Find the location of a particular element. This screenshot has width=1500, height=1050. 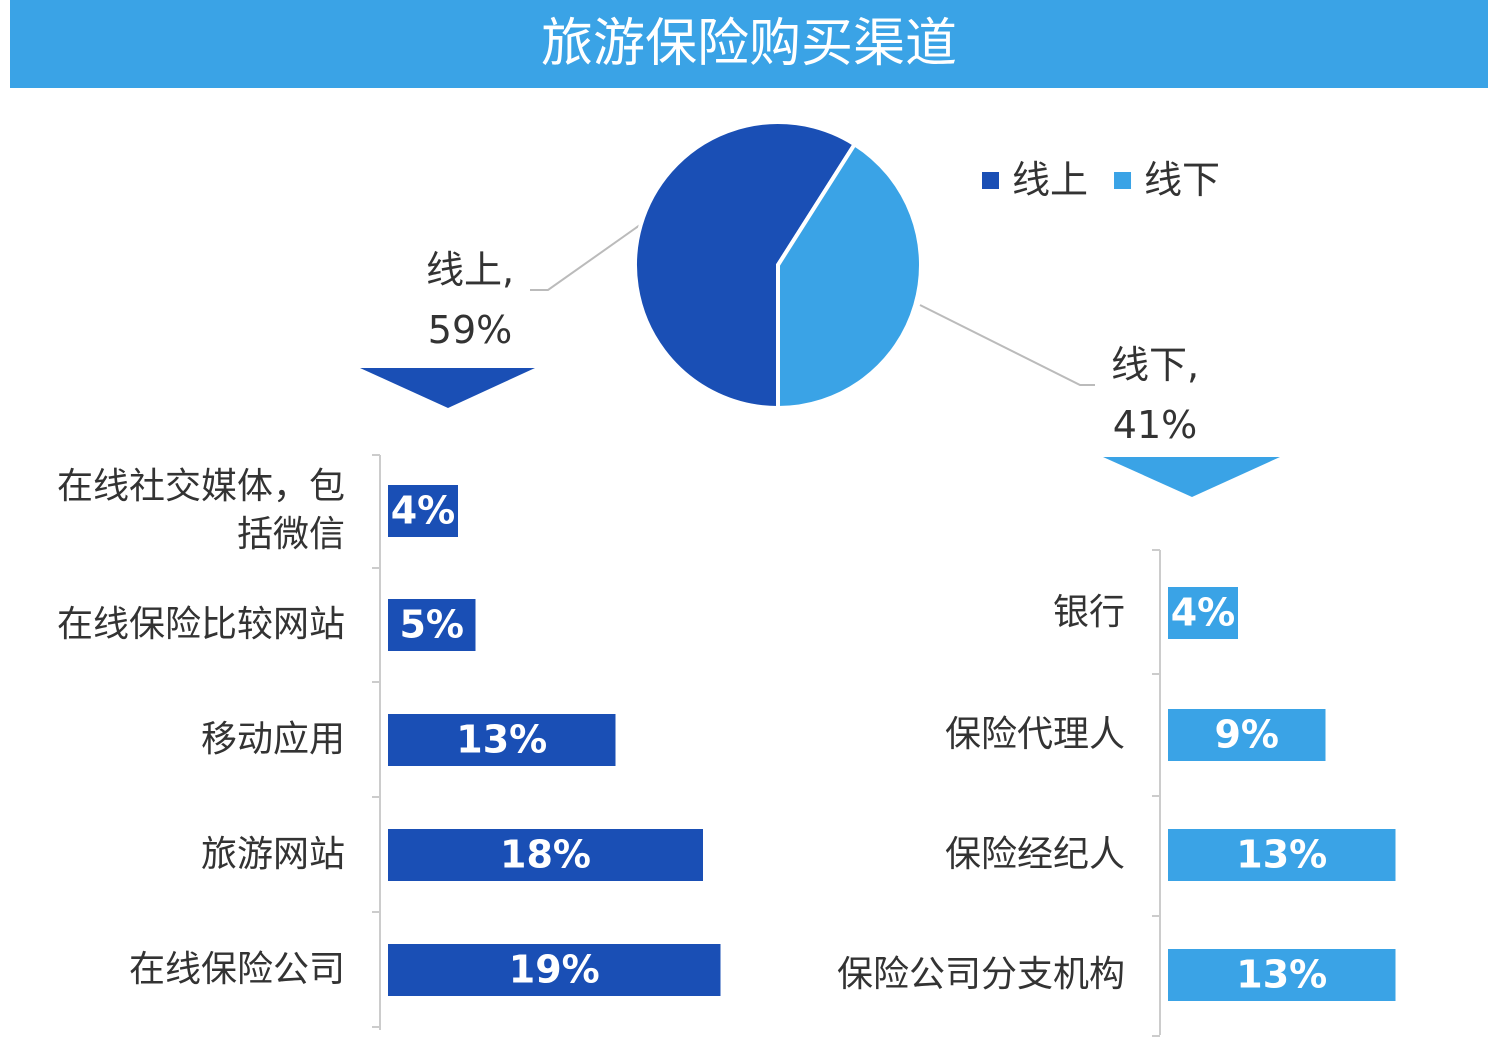

pie-label: 线下, 41% is located at coordinates (1155, 395).